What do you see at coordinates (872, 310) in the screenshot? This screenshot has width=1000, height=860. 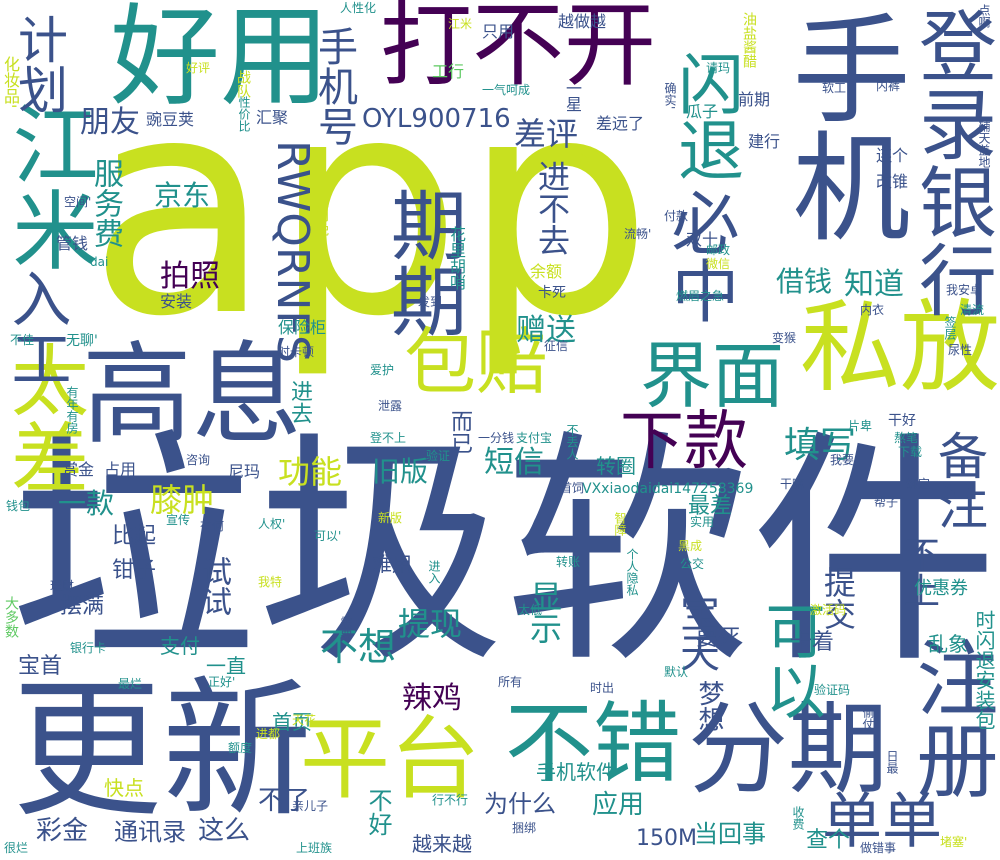 I see `word-内衣: 内衣` at bounding box center [872, 310].